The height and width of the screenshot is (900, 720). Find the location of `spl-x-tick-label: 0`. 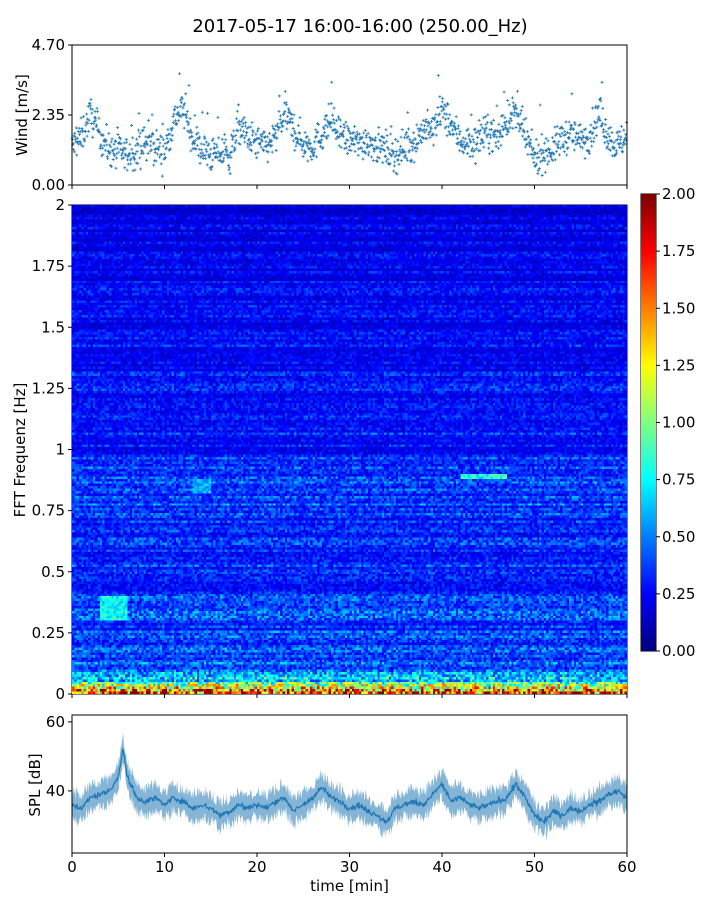

spl-x-tick-label: 0 is located at coordinates (72, 867).